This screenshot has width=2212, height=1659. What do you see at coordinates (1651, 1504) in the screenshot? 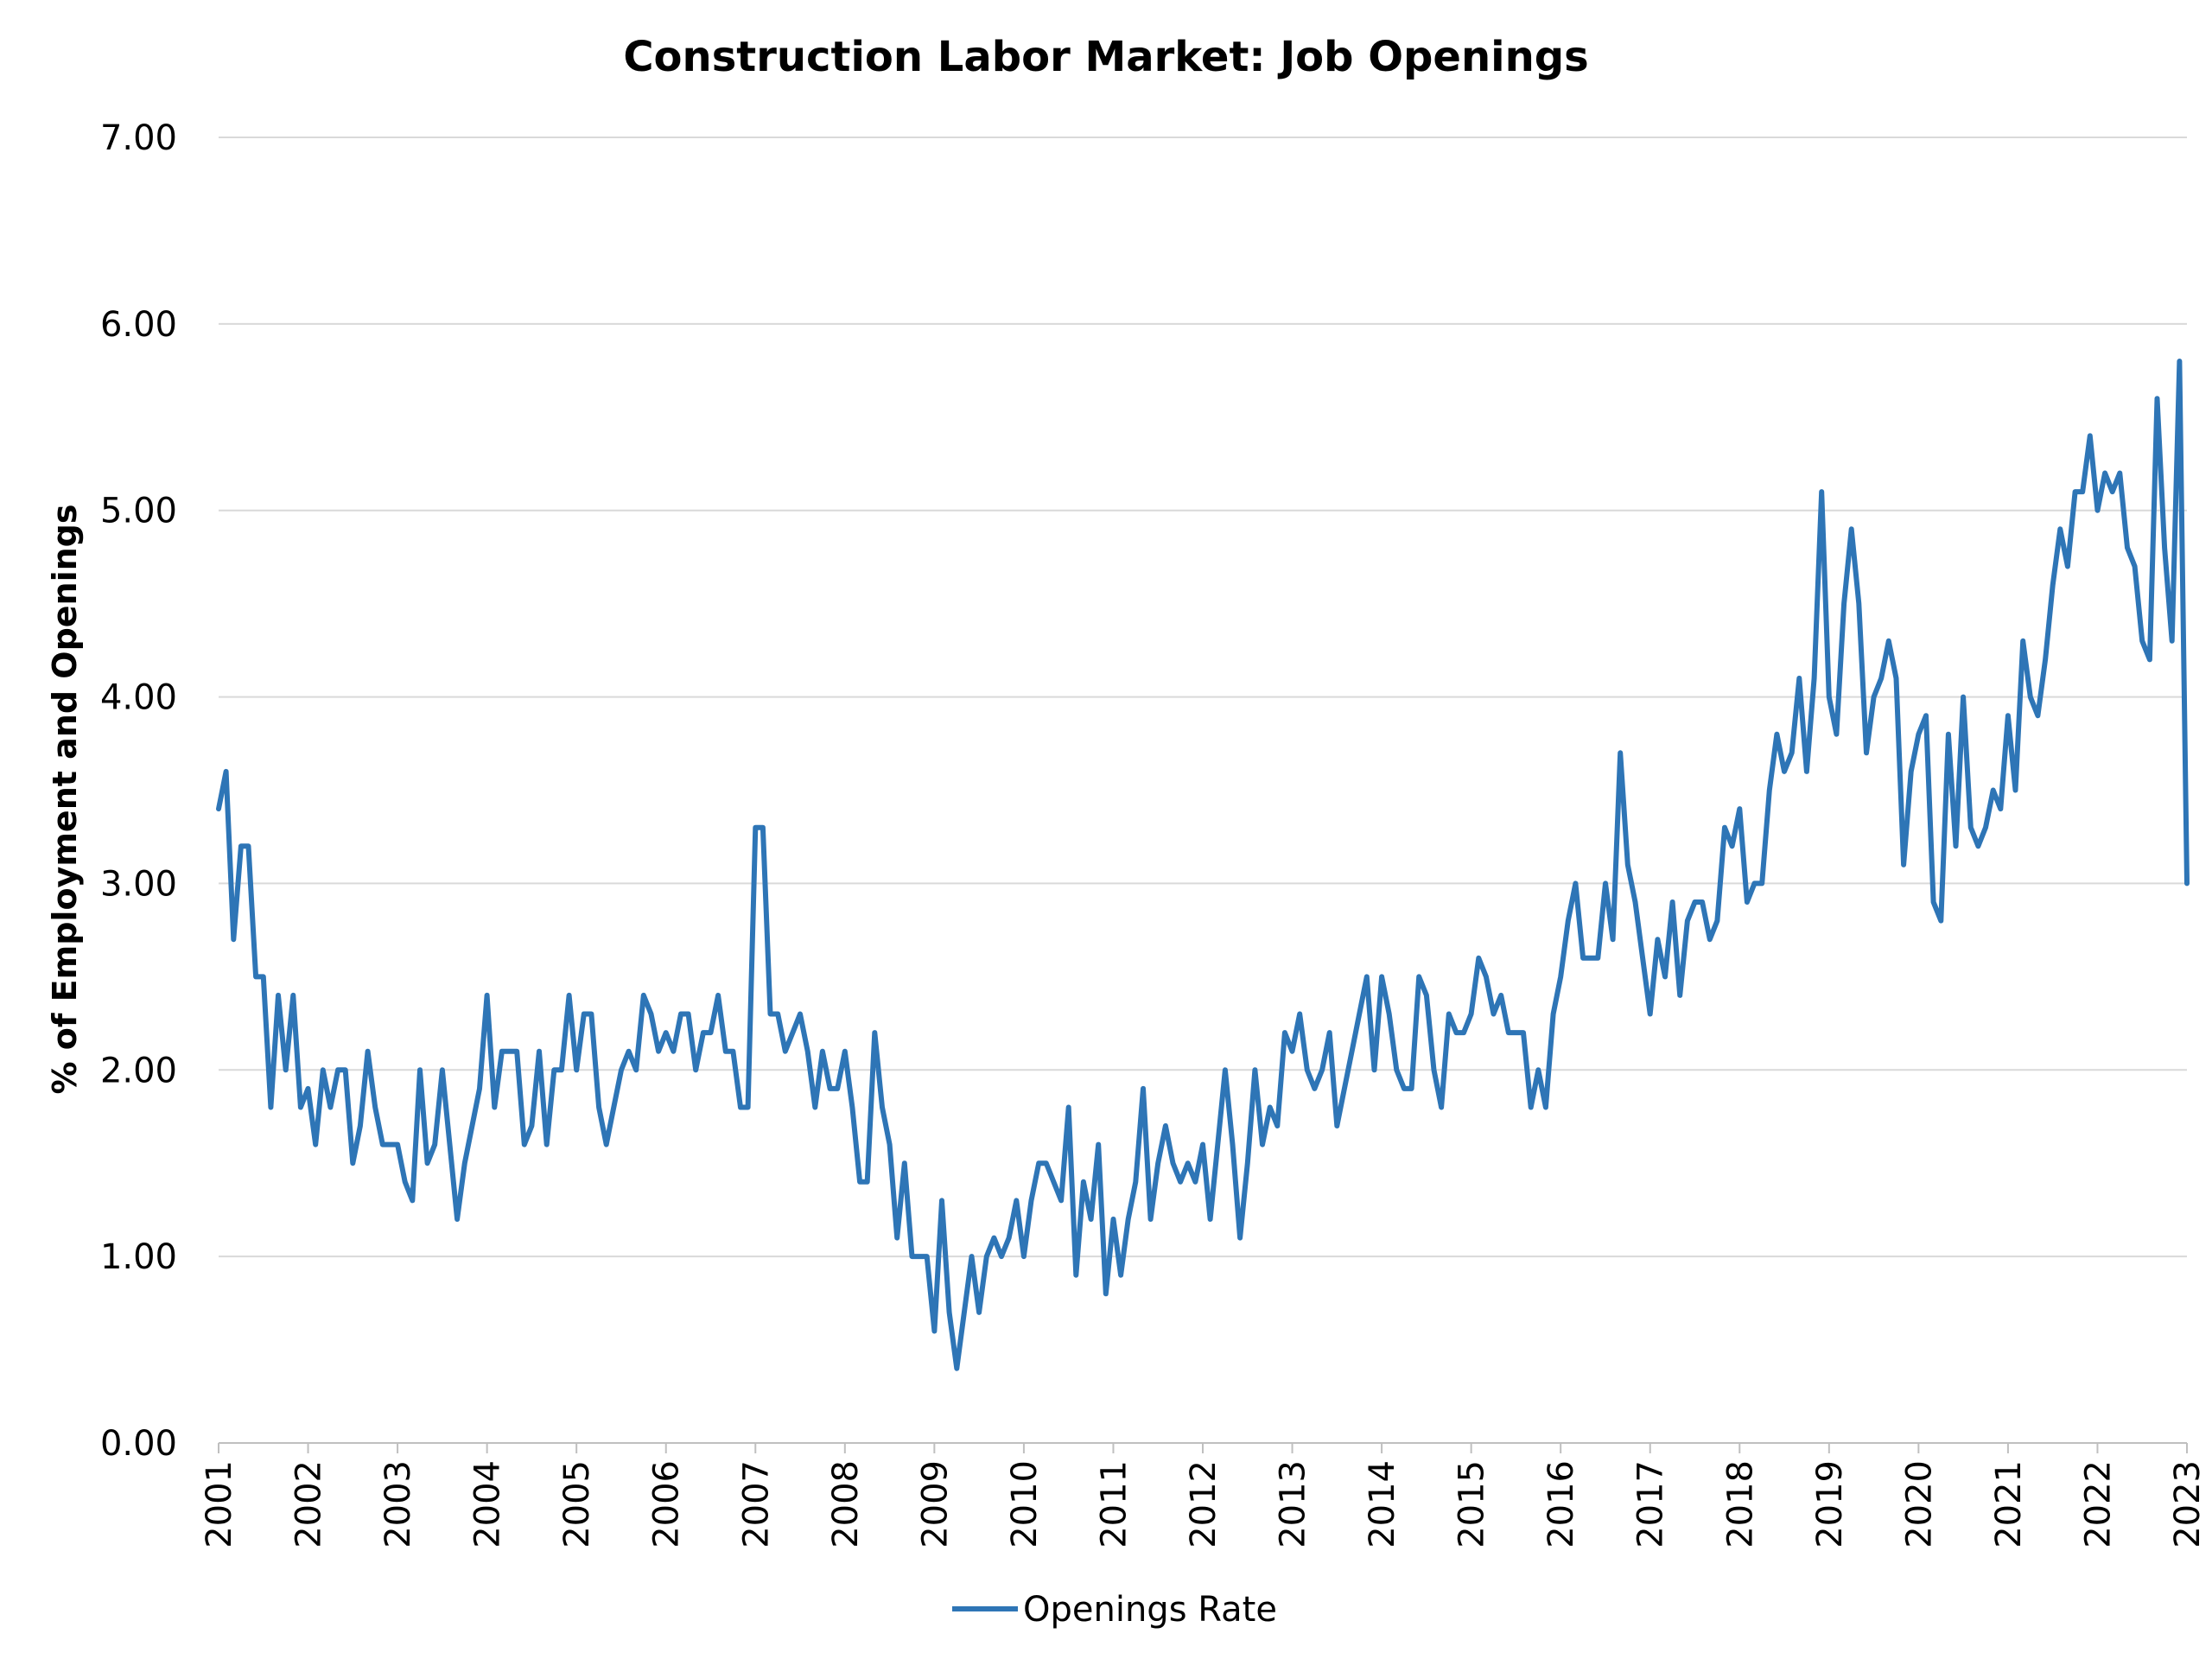
I see `x-tick-label: 2017` at bounding box center [1651, 1504].